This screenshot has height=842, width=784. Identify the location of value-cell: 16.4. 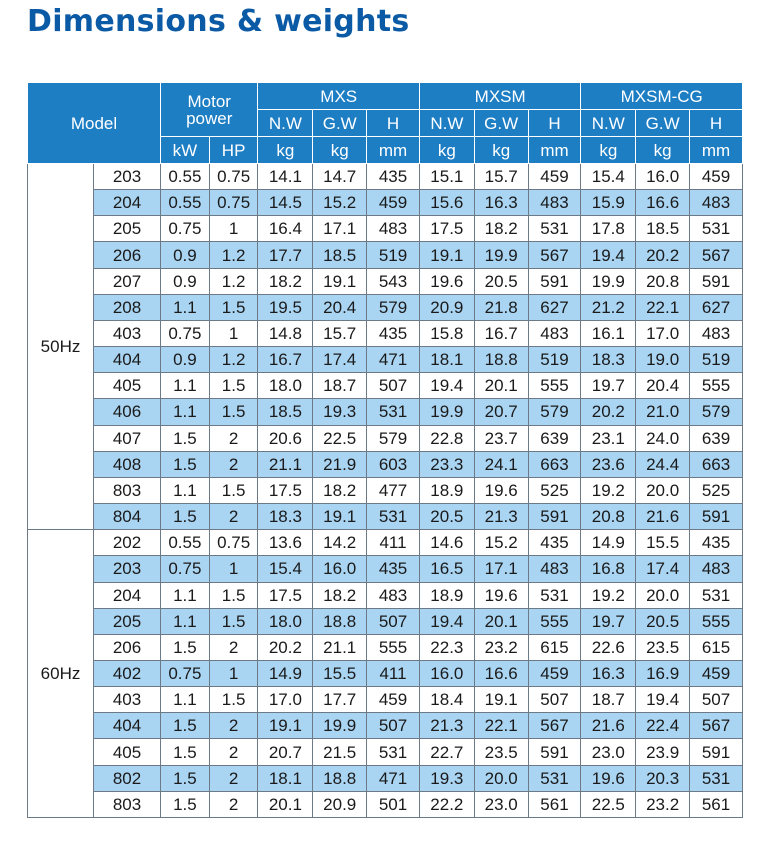
(285, 229).